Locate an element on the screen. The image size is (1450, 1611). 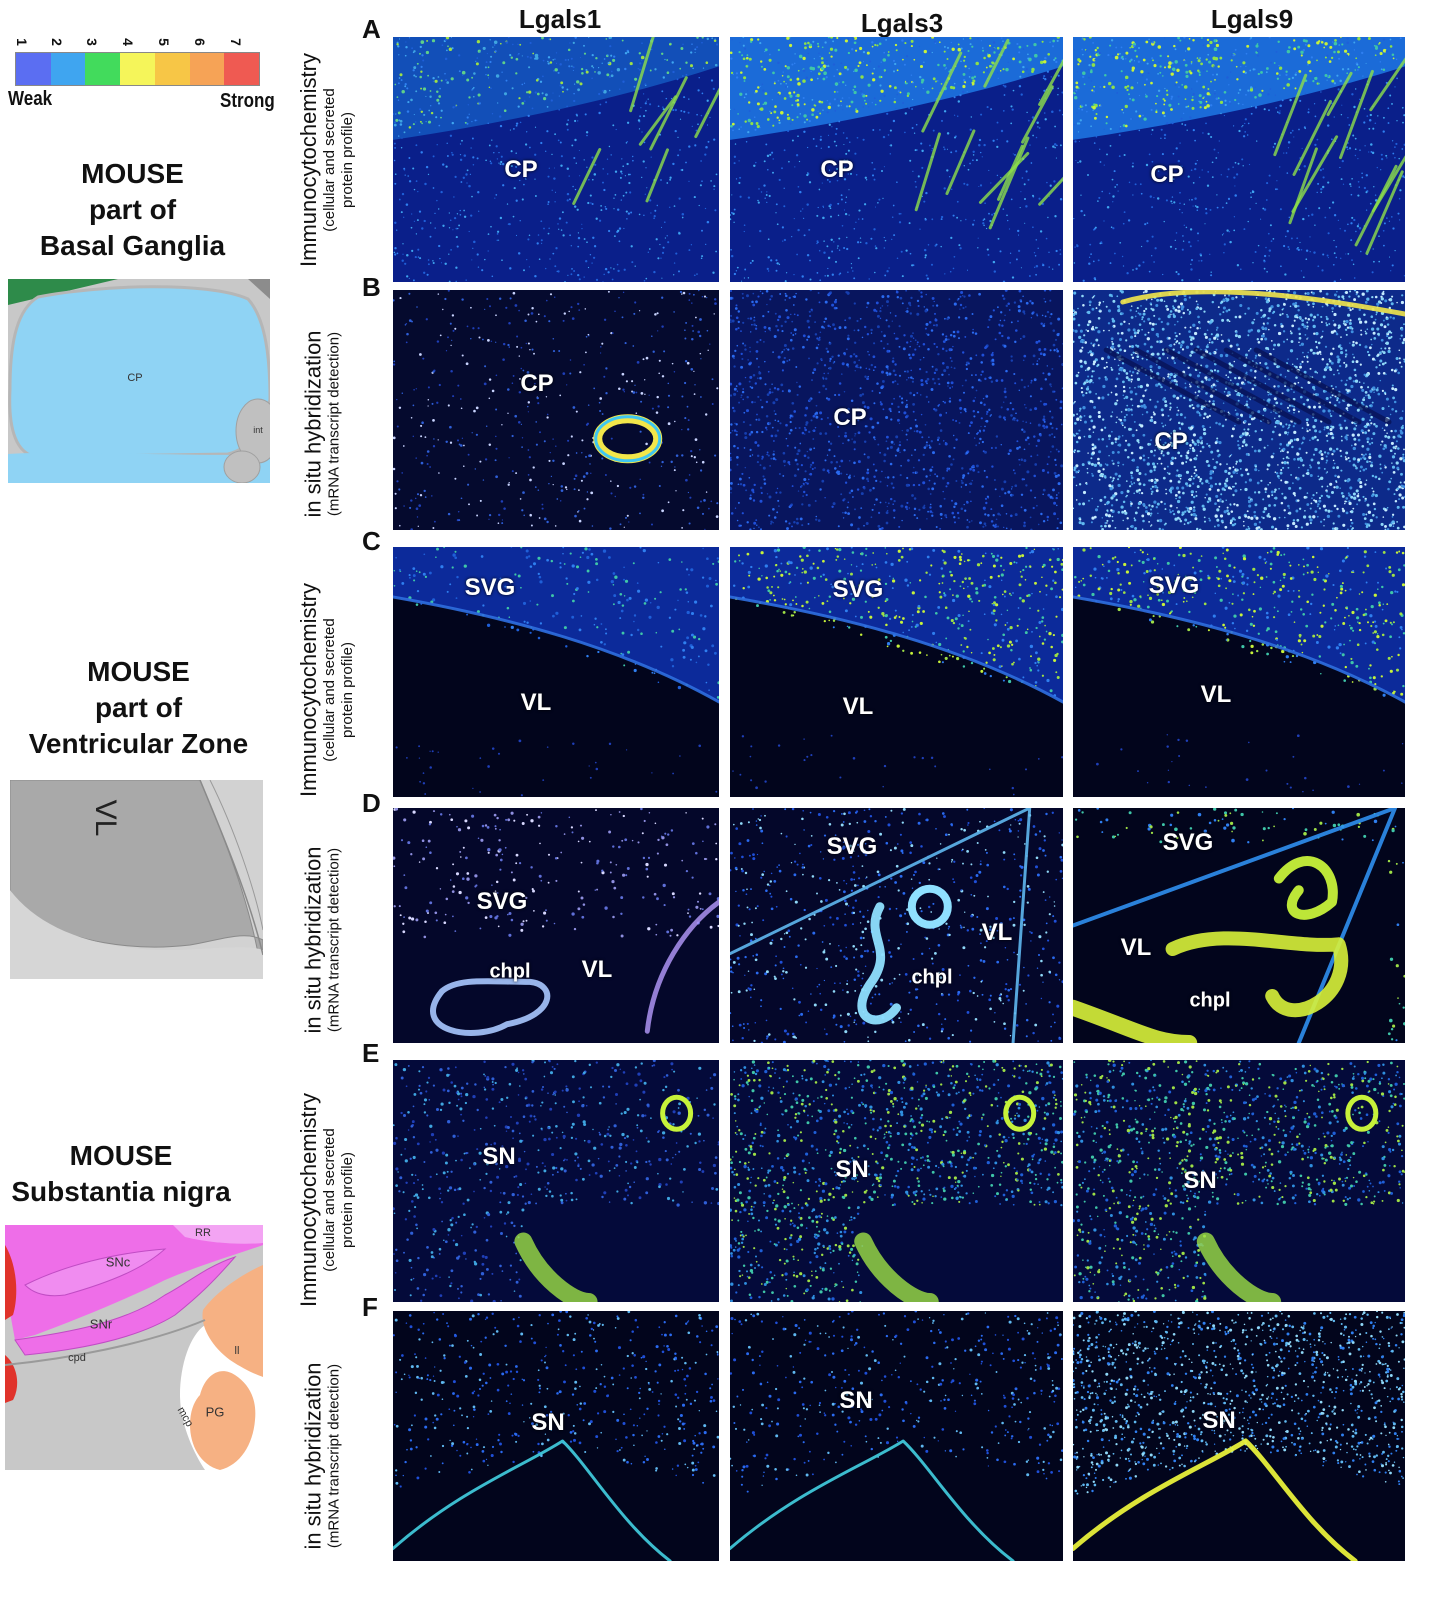
atlas-label-ll: ll is located at coordinates (237, 1351).